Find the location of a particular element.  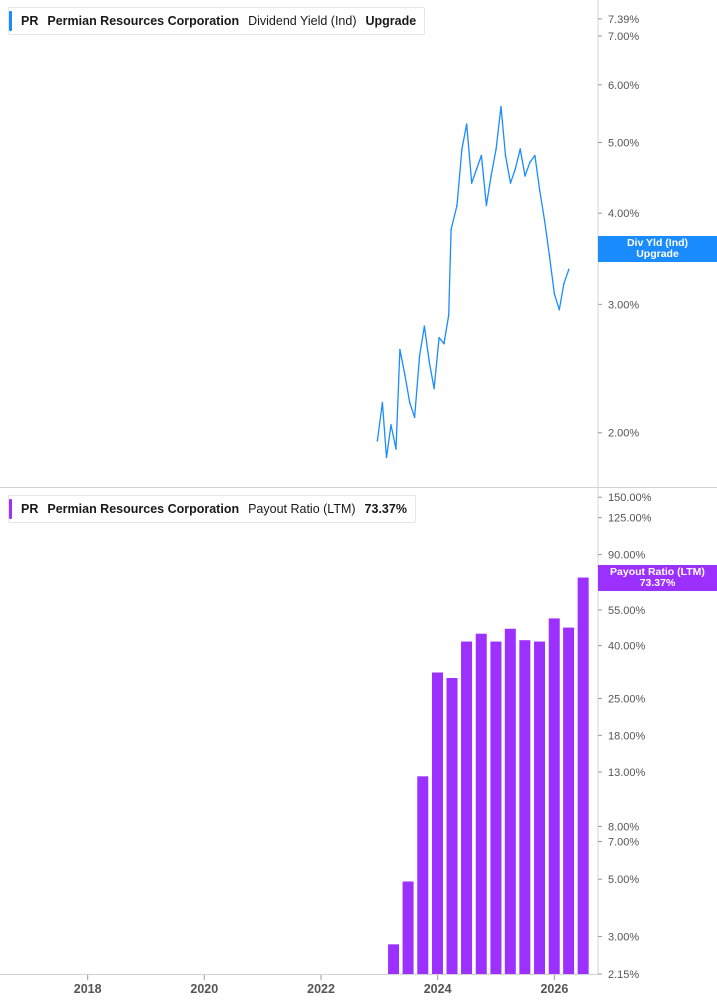

y-tick-label: 40.00% is located at coordinates (627, 647).